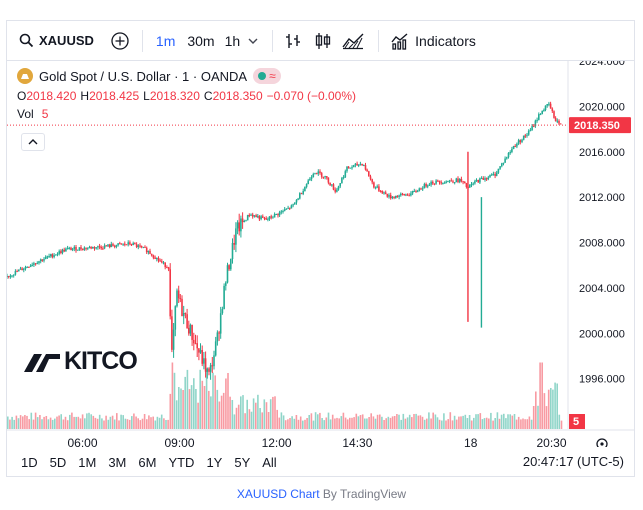 The image size is (643, 510). What do you see at coordinates (147, 462) in the screenshot?
I see `range-6m: 6M` at bounding box center [147, 462].